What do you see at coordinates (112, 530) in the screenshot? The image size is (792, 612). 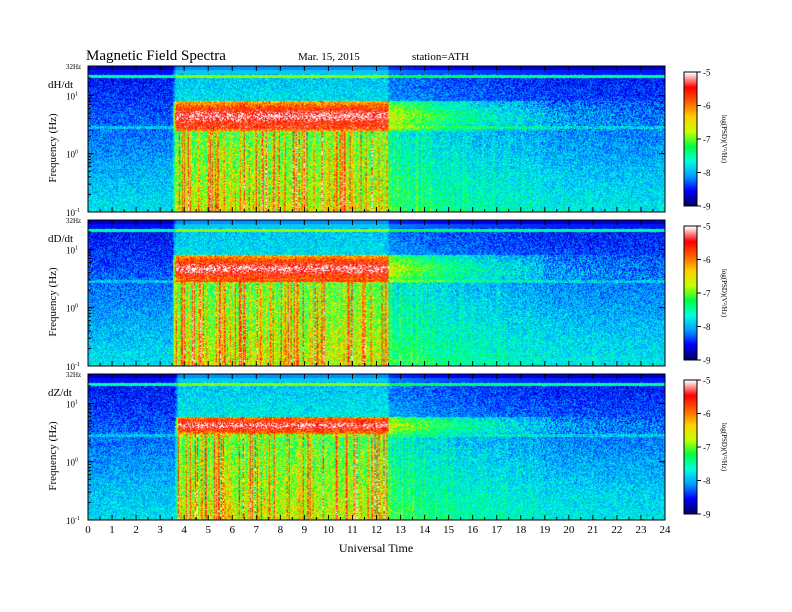 I see `x-tick-label: 1` at bounding box center [112, 530].